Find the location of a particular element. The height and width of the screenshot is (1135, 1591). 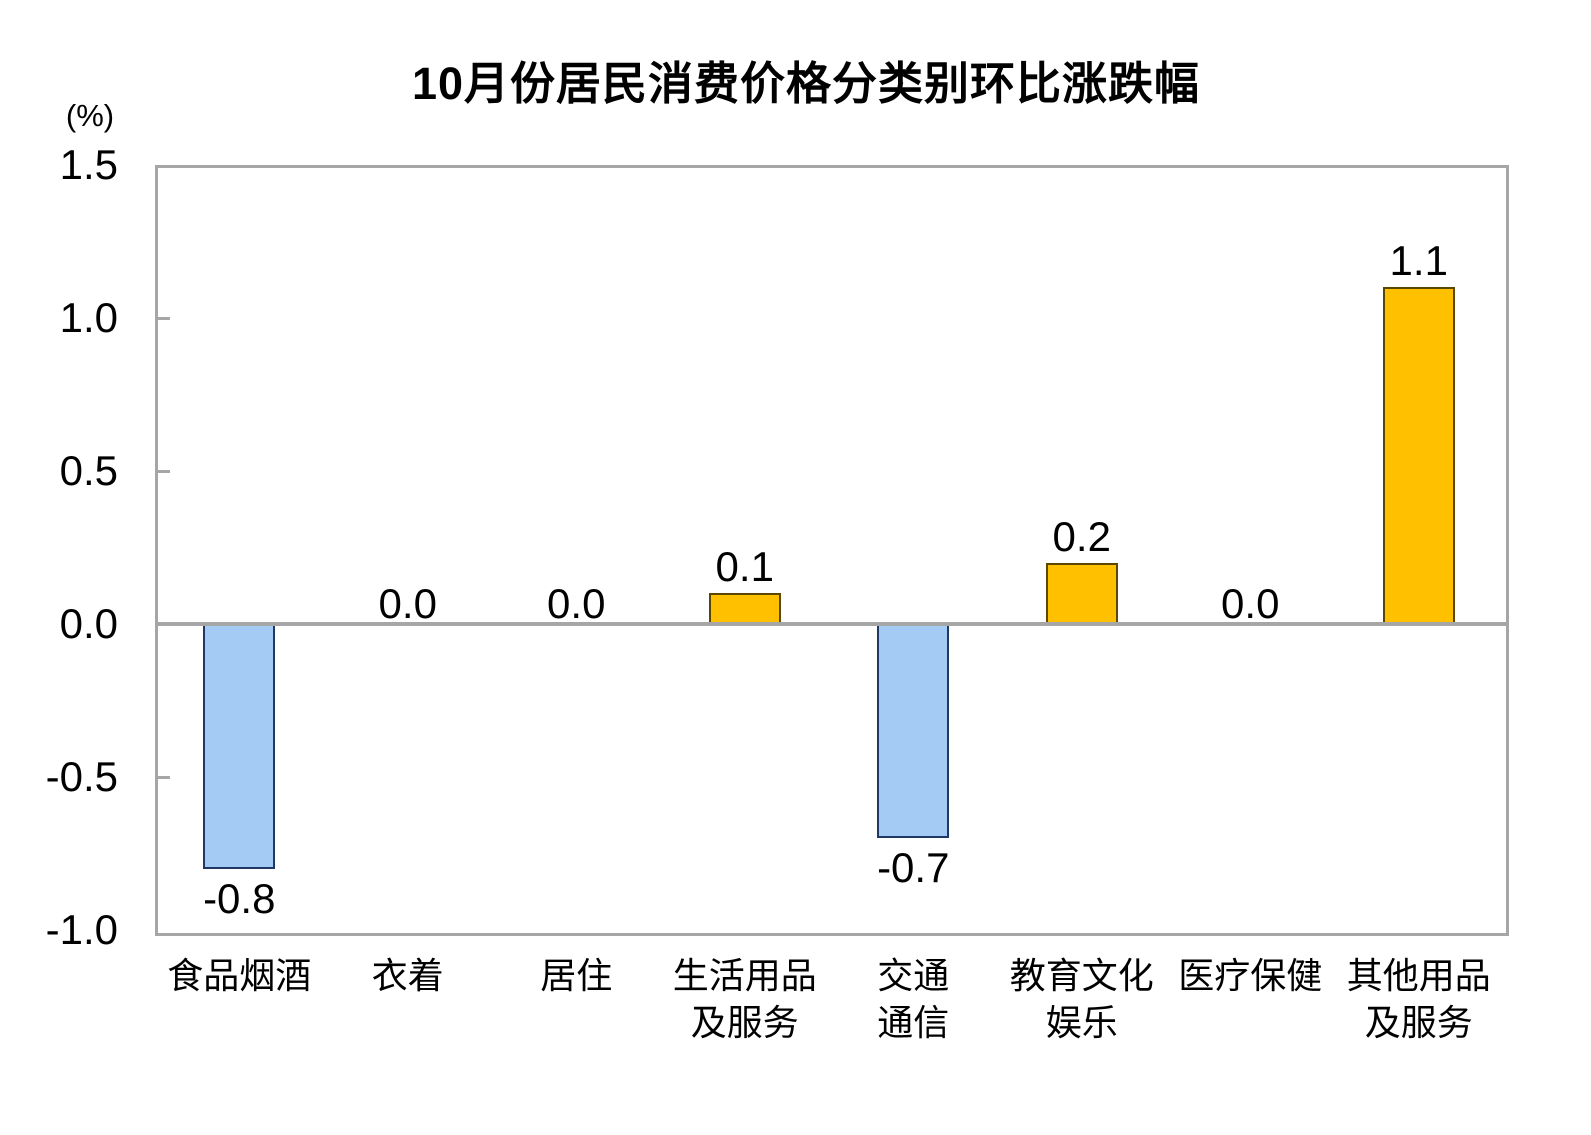

y-tick-label-0.5: 0.5 is located at coordinates (88, 470).